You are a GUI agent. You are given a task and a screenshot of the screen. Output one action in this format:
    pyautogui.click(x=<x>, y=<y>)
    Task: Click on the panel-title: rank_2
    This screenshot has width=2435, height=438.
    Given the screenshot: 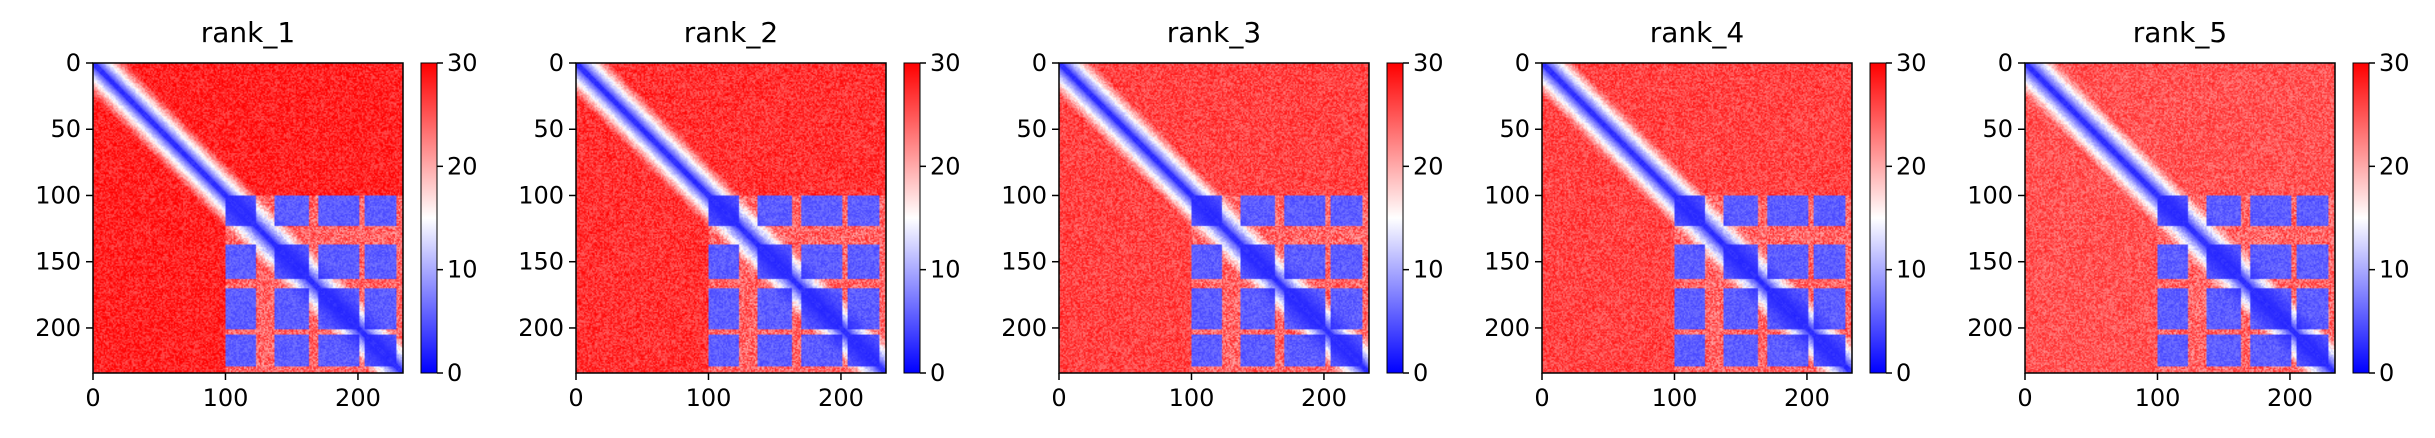 What is the action you would take?
    pyautogui.click(x=731, y=32)
    